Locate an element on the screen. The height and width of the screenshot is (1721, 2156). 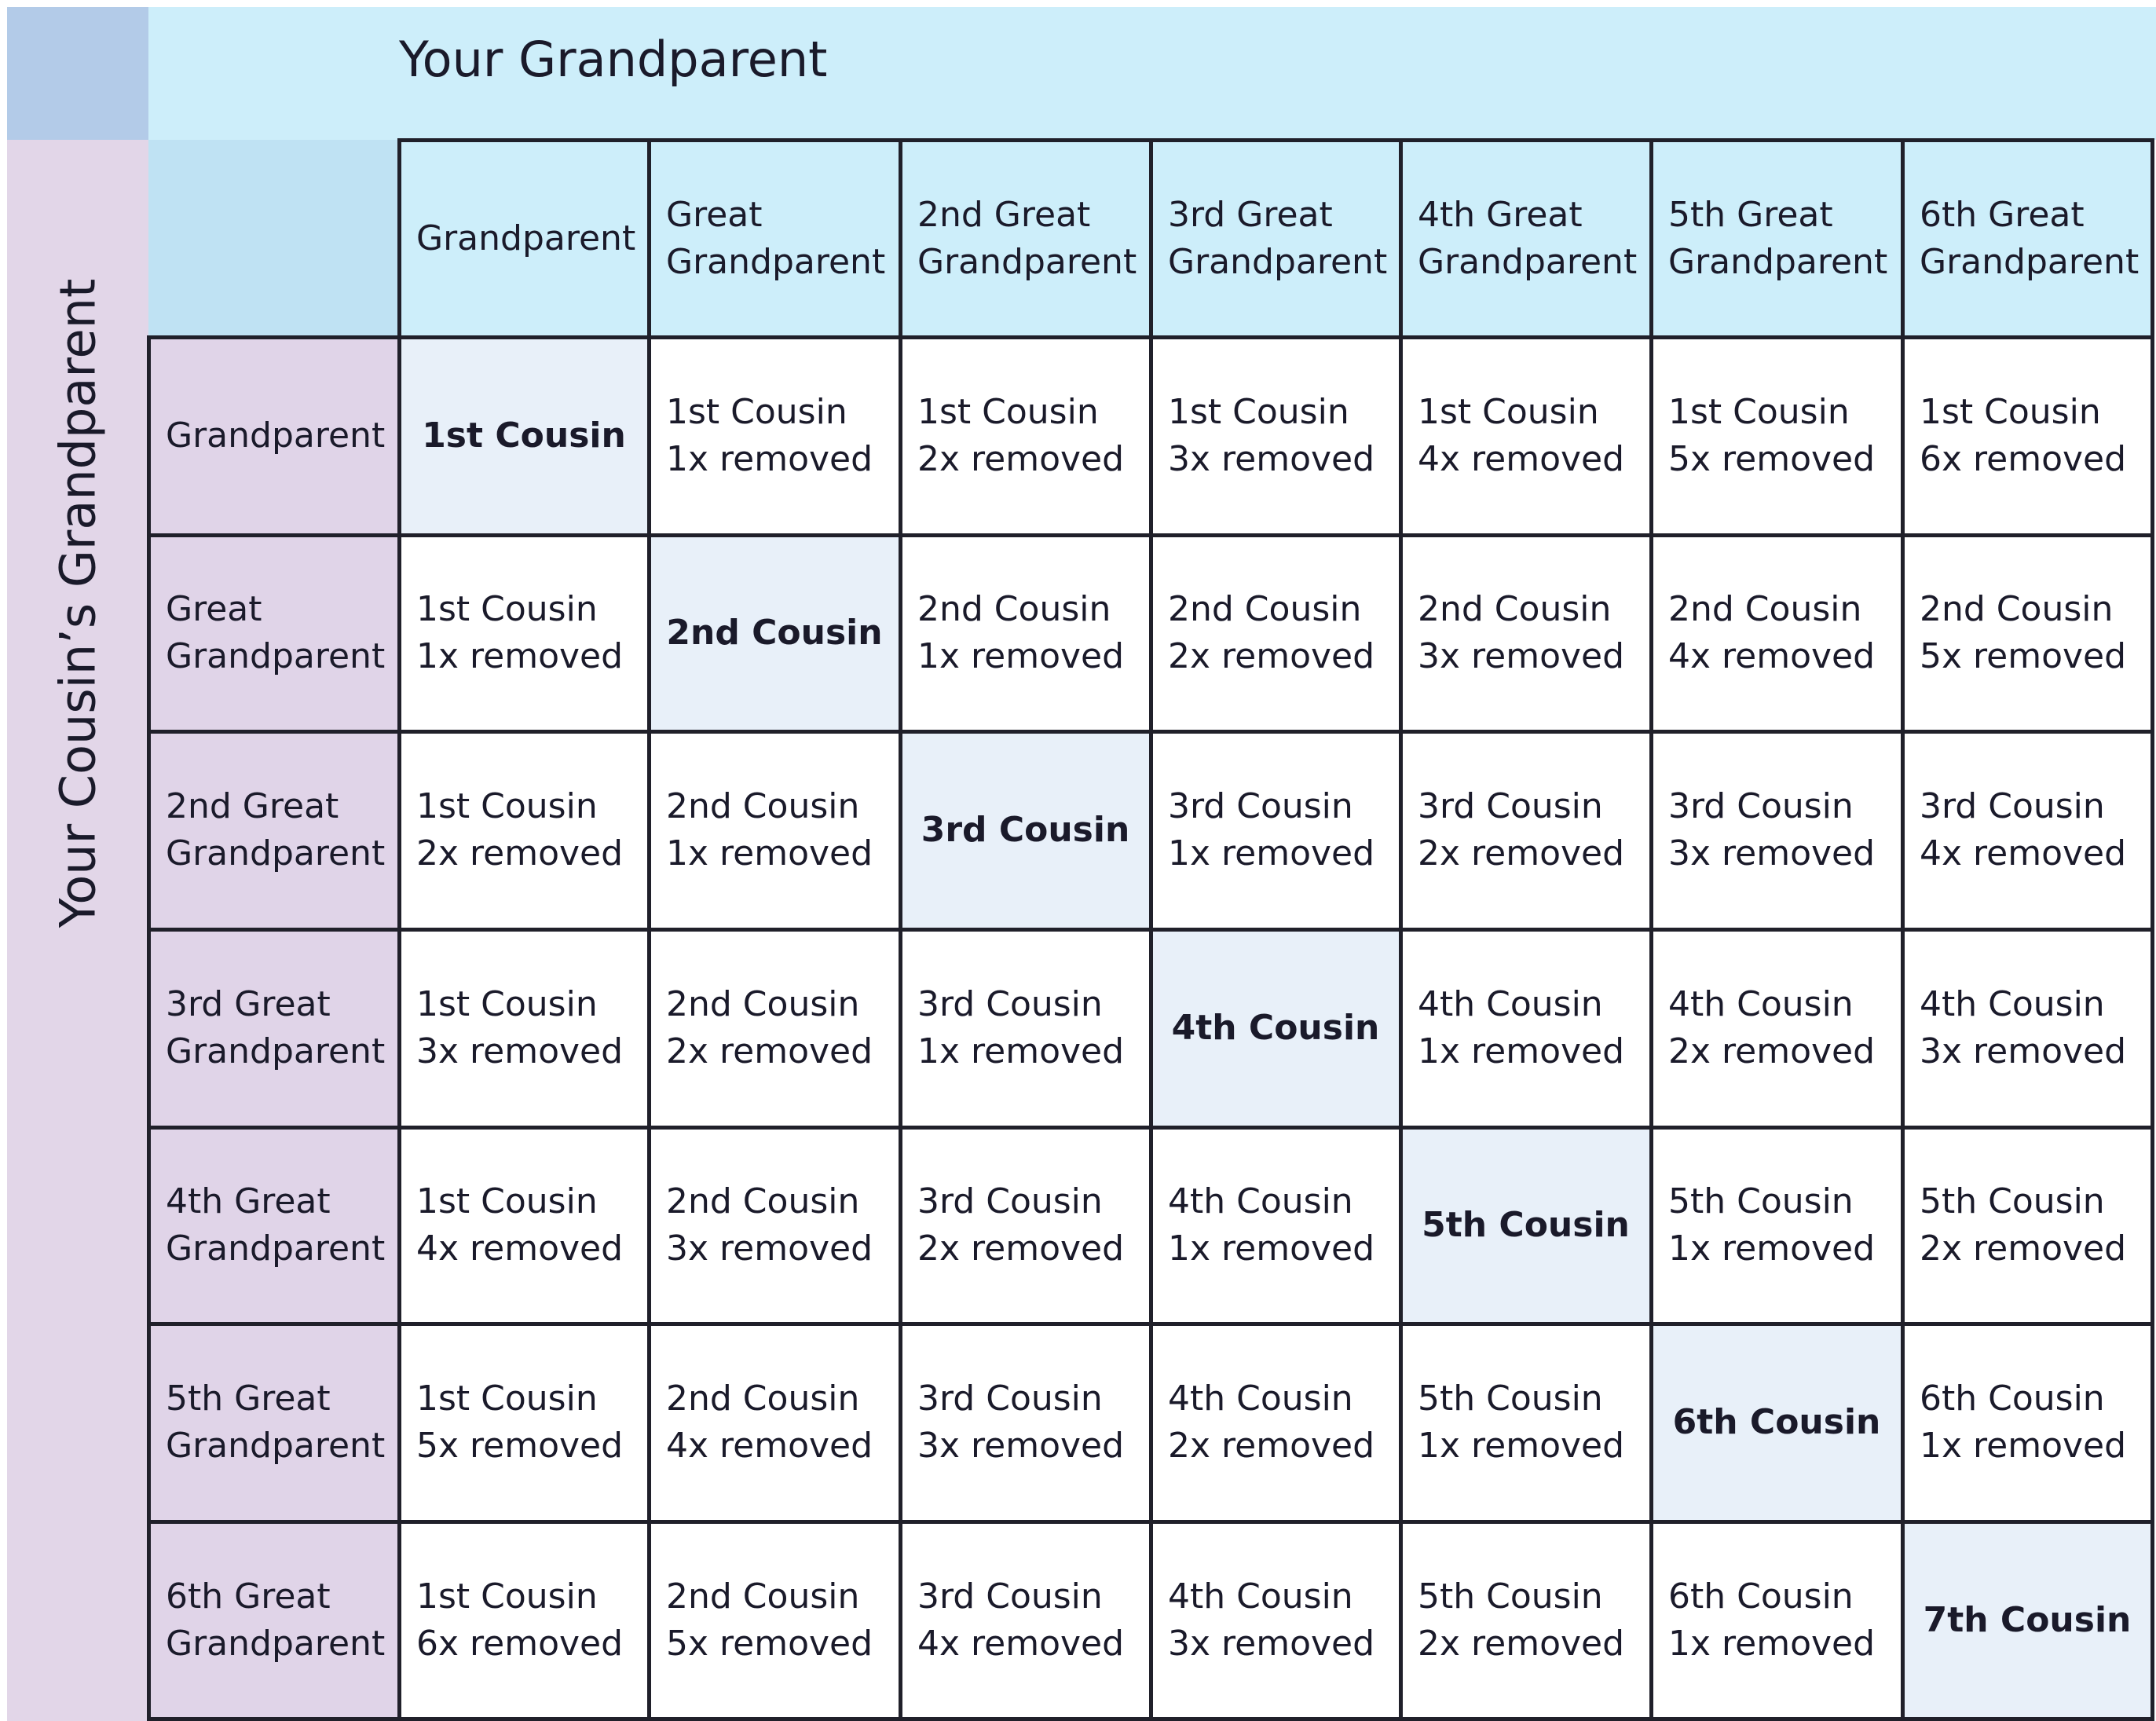
diagonal-cell: 3rd Cousin is located at coordinates (1025, 830).